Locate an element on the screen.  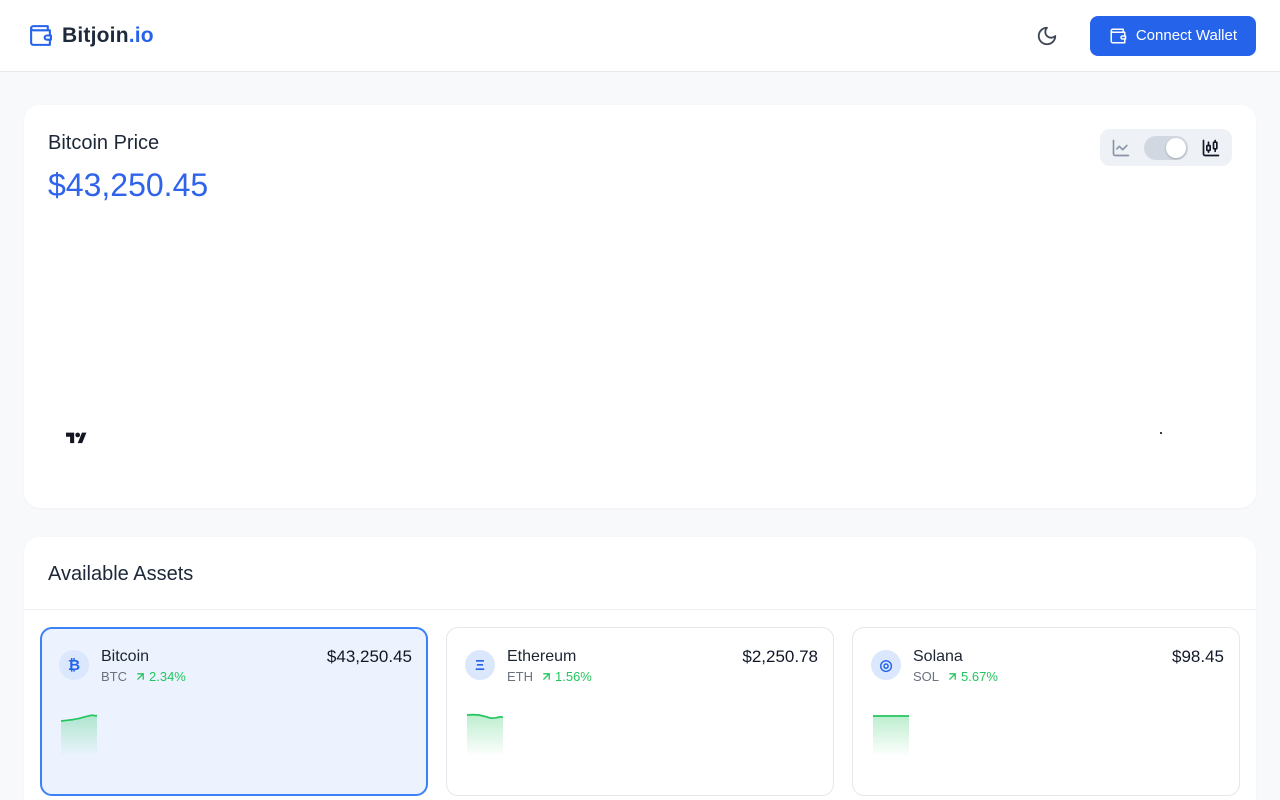
brand-suffix: .io is located at coordinates (141, 35).